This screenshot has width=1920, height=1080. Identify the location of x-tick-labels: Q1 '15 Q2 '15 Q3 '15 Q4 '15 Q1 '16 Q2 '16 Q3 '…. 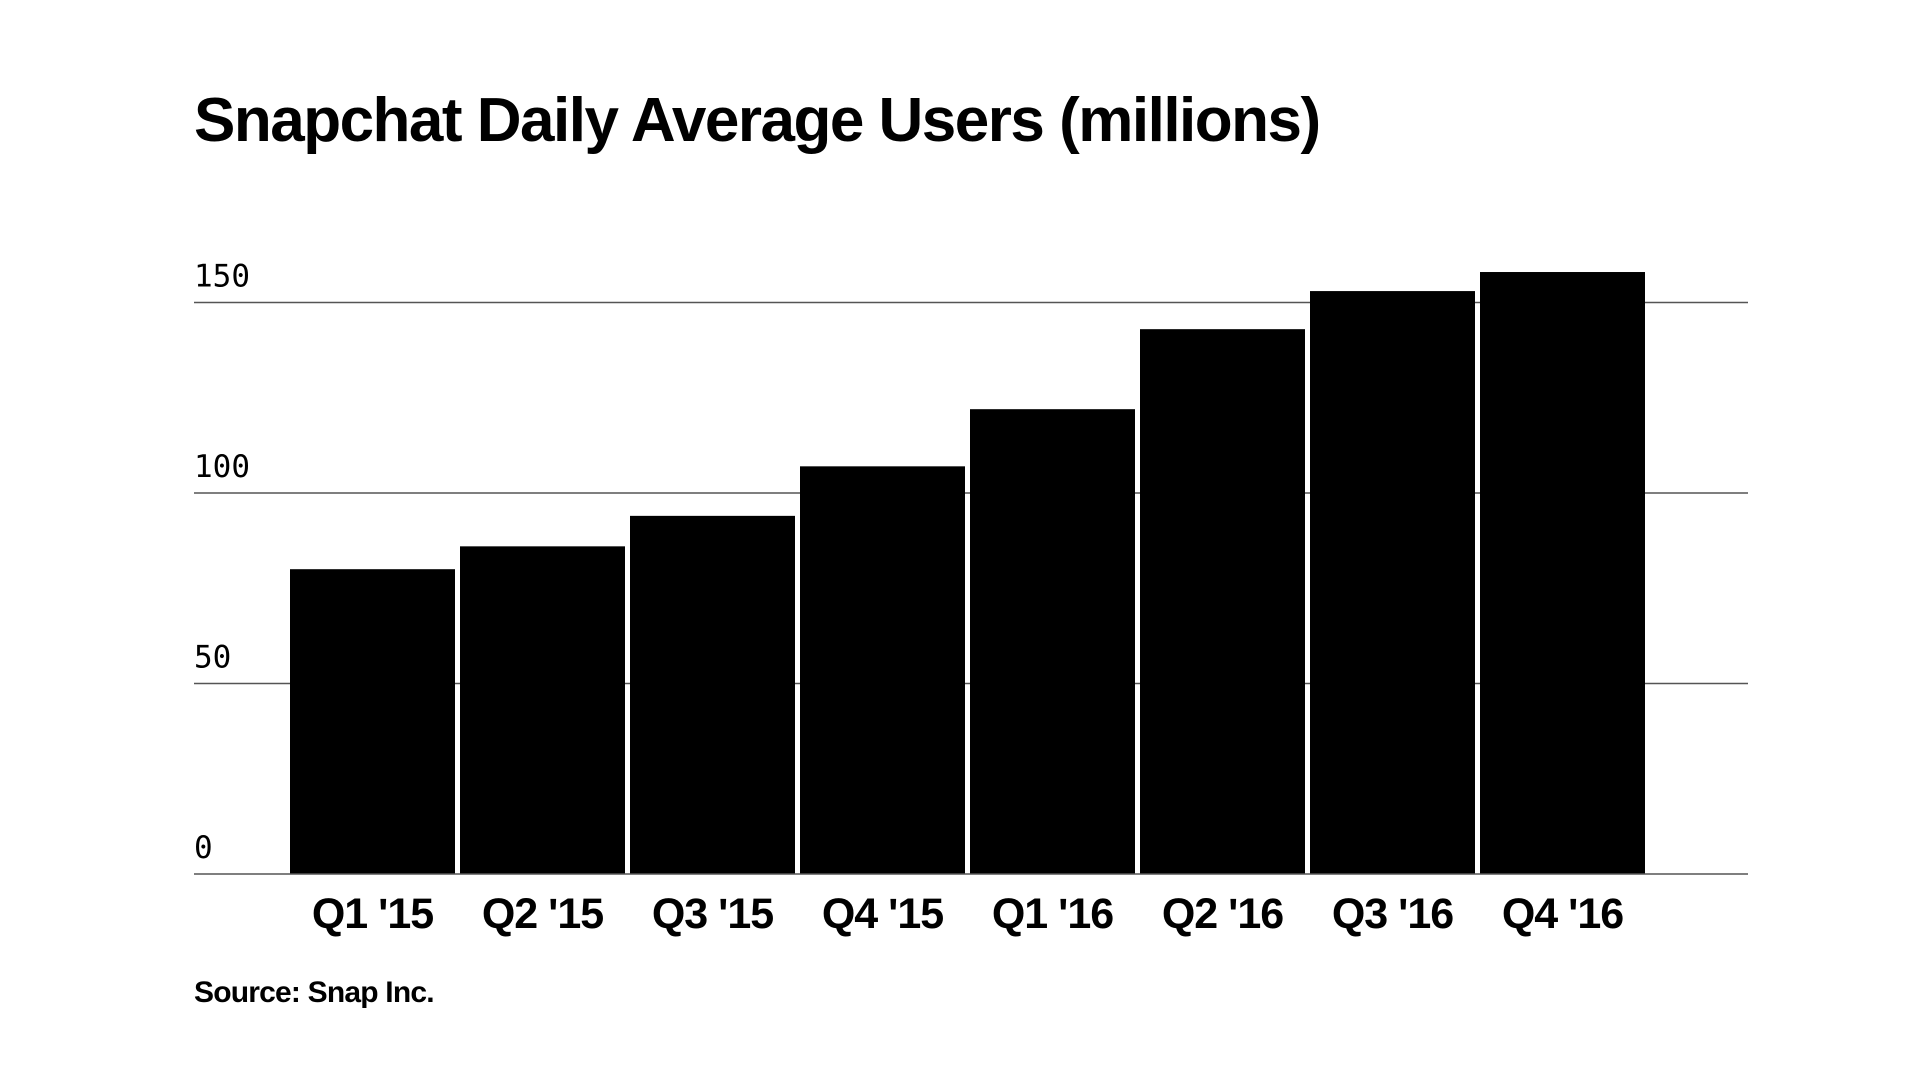
(968, 914).